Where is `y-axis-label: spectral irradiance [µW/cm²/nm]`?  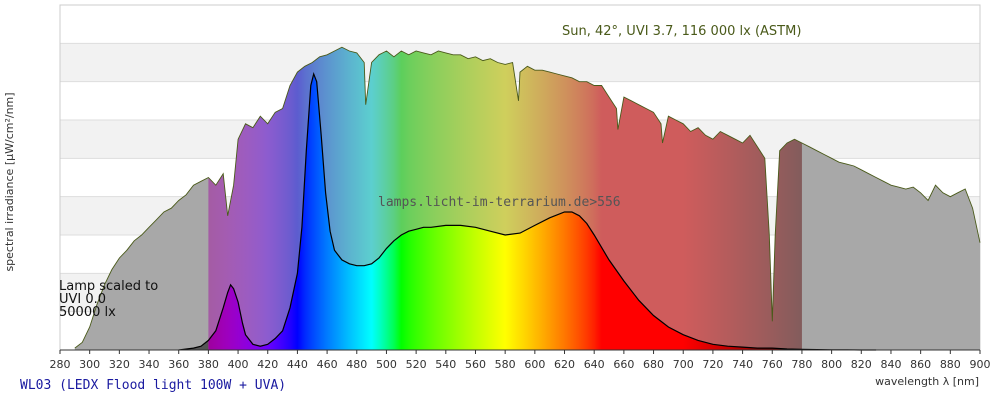
y-axis-label: spectral irradiance [µW/cm²/nm] is located at coordinates (9, 181).